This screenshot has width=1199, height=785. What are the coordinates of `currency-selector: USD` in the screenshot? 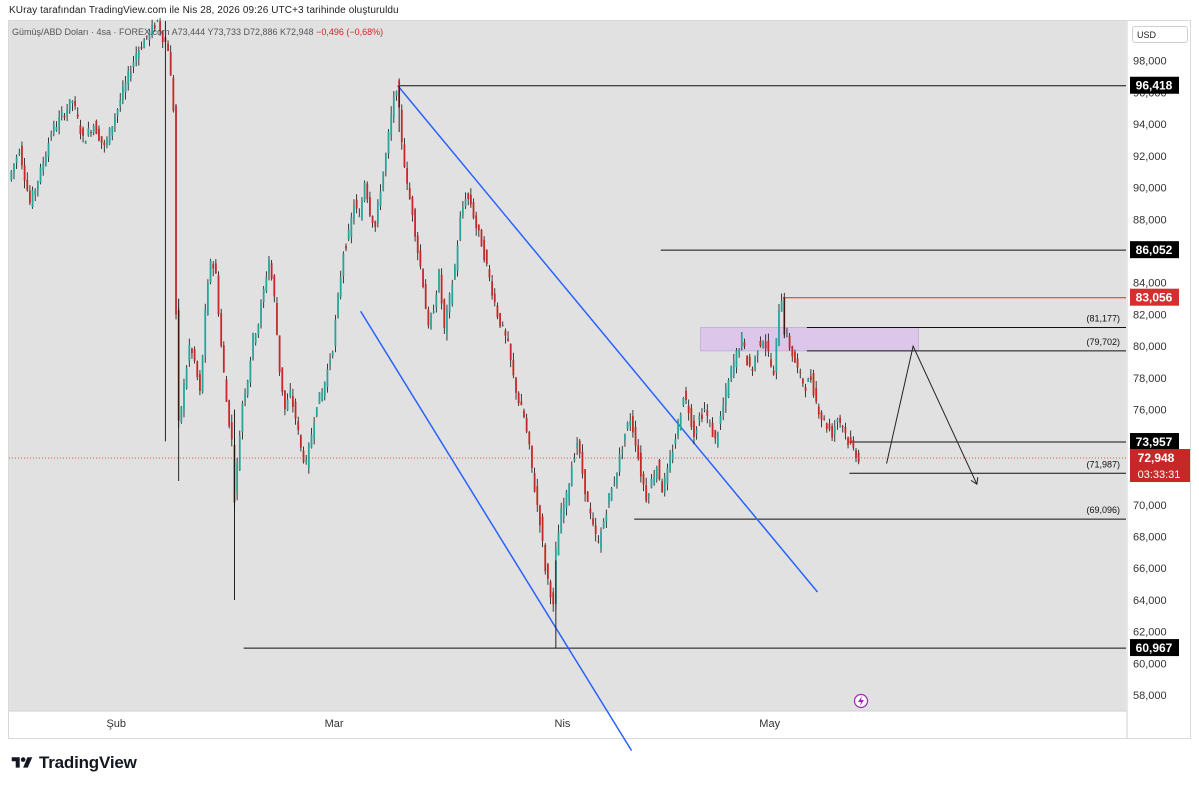 It's located at (1160, 34).